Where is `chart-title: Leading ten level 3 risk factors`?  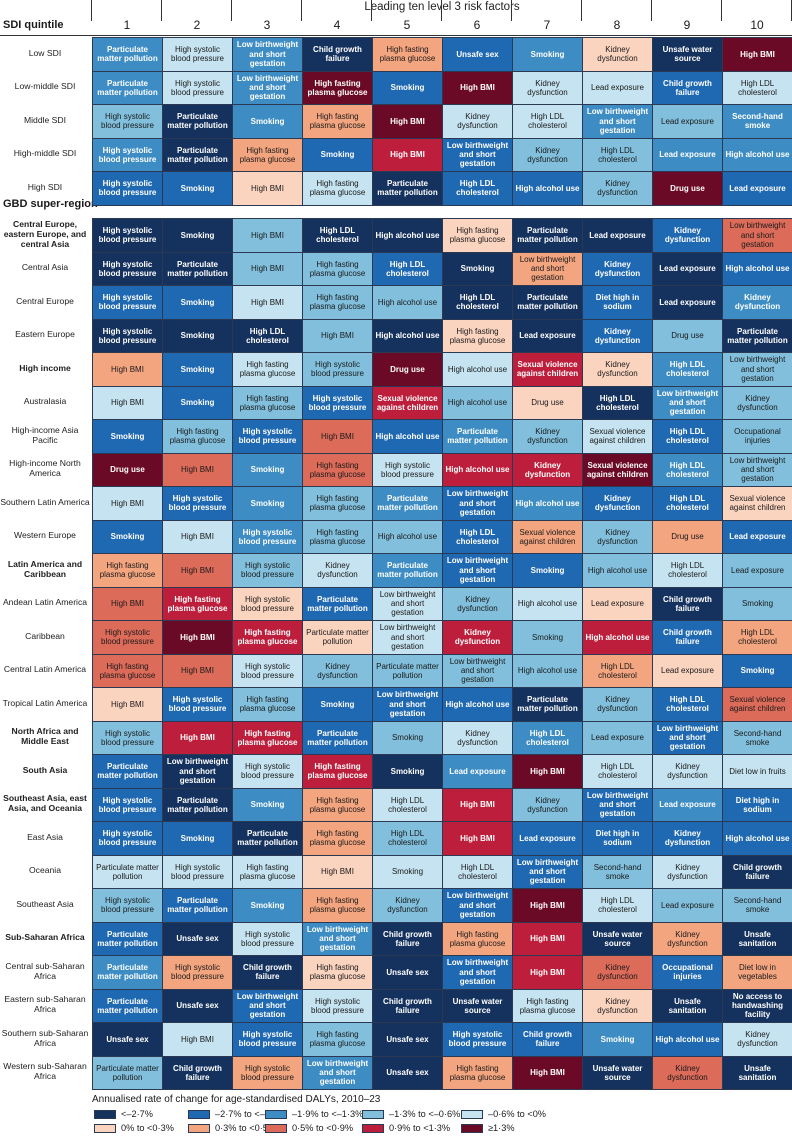
chart-title: Leading ten level 3 risk factors is located at coordinates (442, 7).